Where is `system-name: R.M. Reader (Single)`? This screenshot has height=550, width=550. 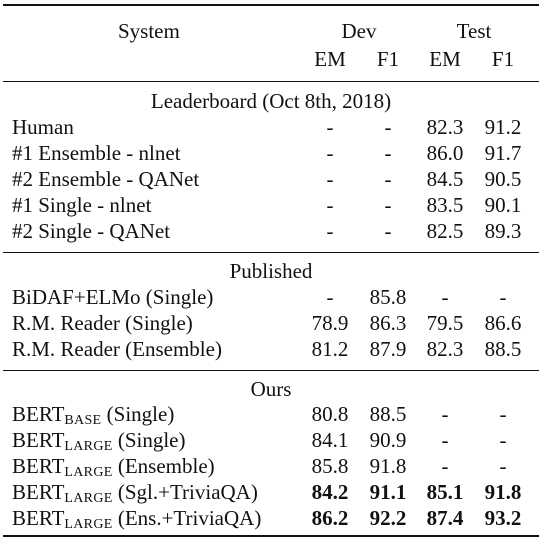 system-name: R.M. Reader (Single) is located at coordinates (102, 323).